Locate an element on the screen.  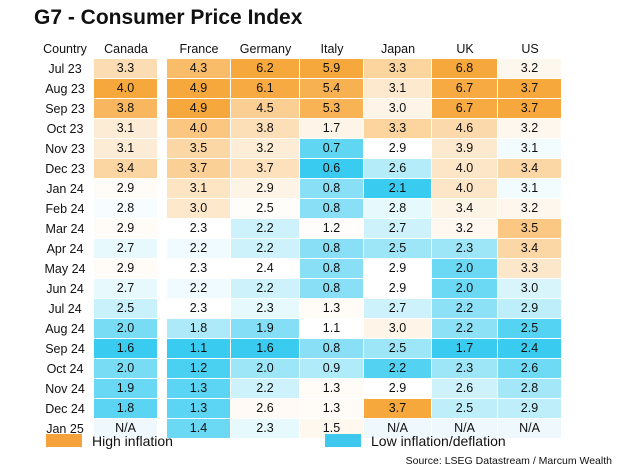
cell-oct-23-canada: 3.1 is located at coordinates (125, 128).